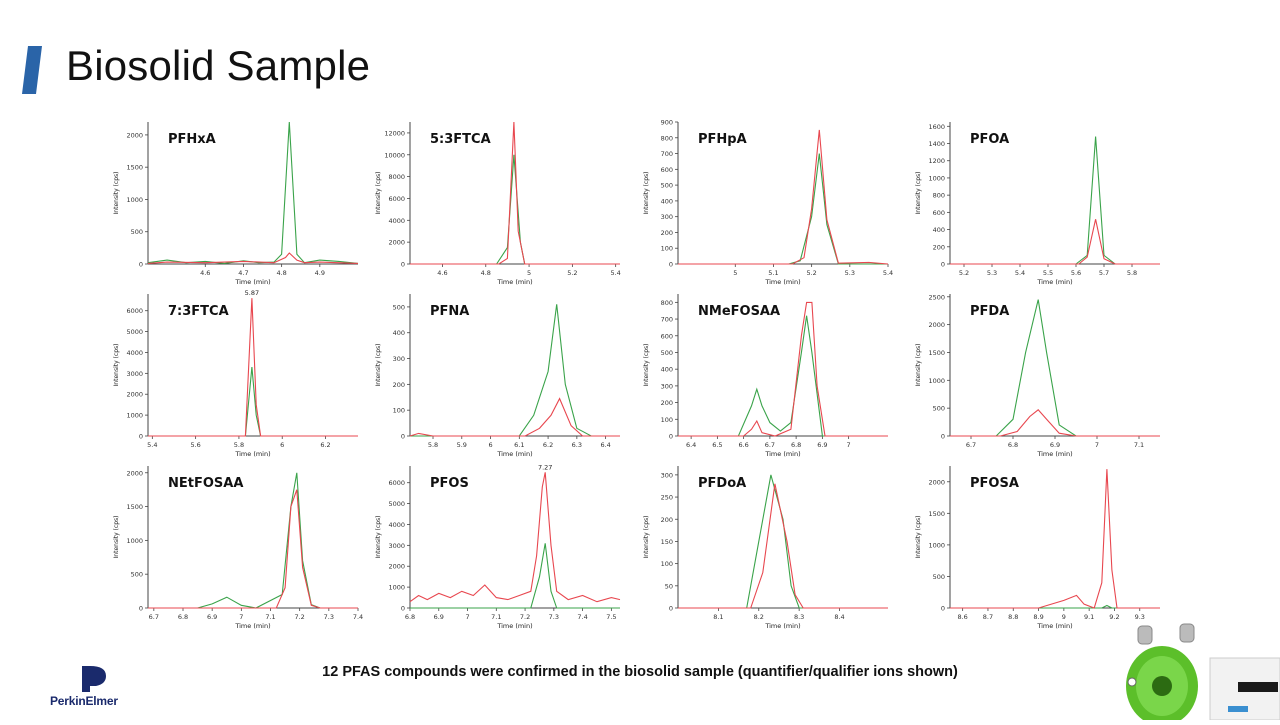  Describe the element at coordinates (545, 467) in the screenshot. I see `peak-annotation: 7.27` at that location.